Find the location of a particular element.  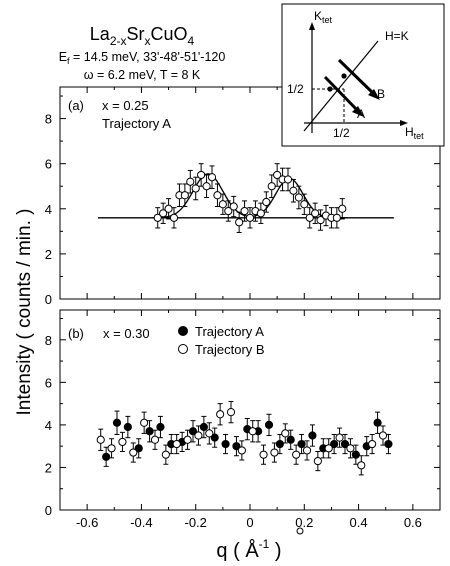

panel-b-x-tick-label: -0.2 is located at coordinates (196, 522).